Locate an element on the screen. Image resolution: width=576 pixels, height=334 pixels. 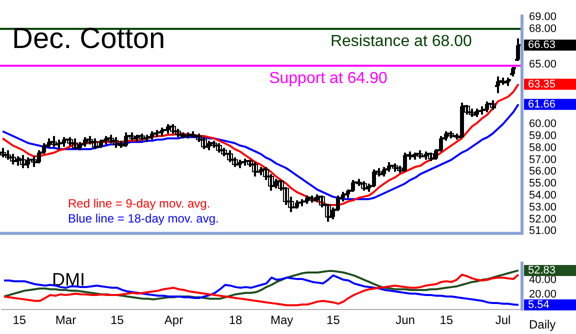
y-tick-label: 20.00 is located at coordinates (543, 294).